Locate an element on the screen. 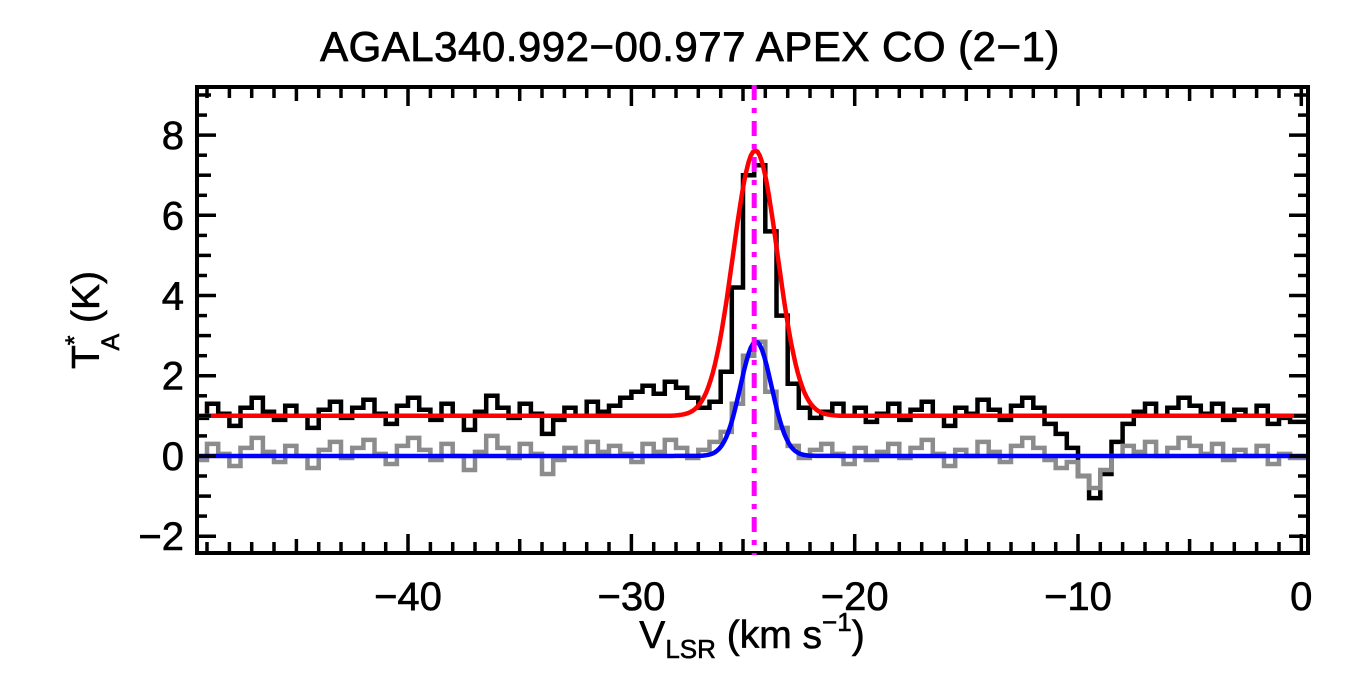  x-tick-label: −40 is located at coordinates (408, 597).